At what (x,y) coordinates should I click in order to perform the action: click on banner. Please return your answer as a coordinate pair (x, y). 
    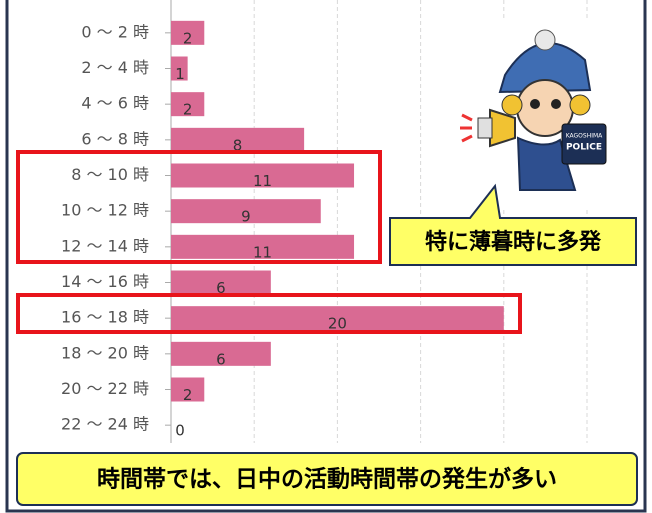
    Looking at the image, I should click on (327, 479).